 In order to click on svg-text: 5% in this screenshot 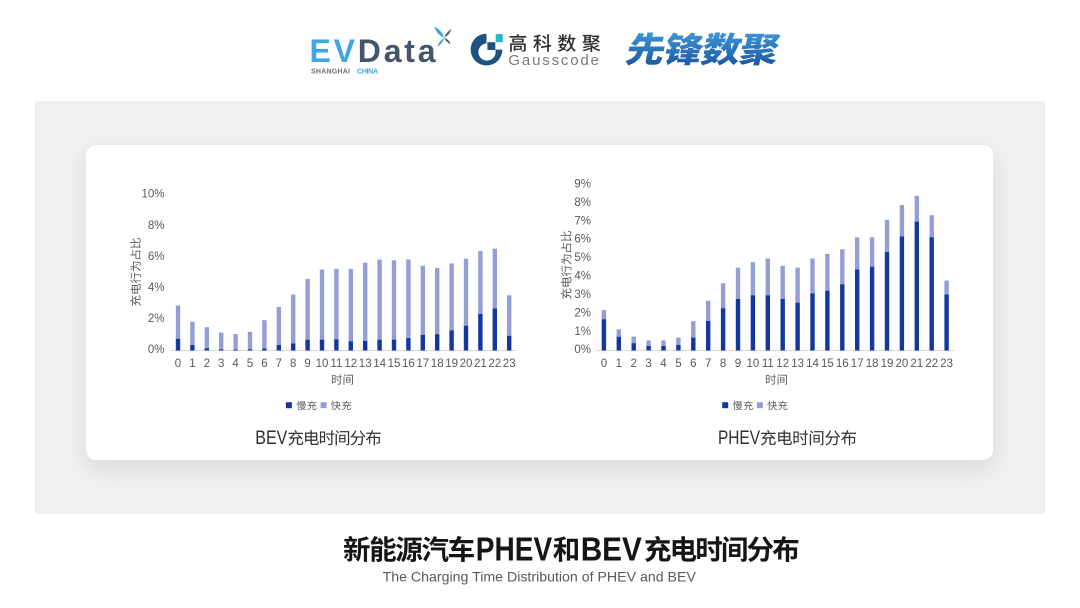, I will do `click(582, 258)`.